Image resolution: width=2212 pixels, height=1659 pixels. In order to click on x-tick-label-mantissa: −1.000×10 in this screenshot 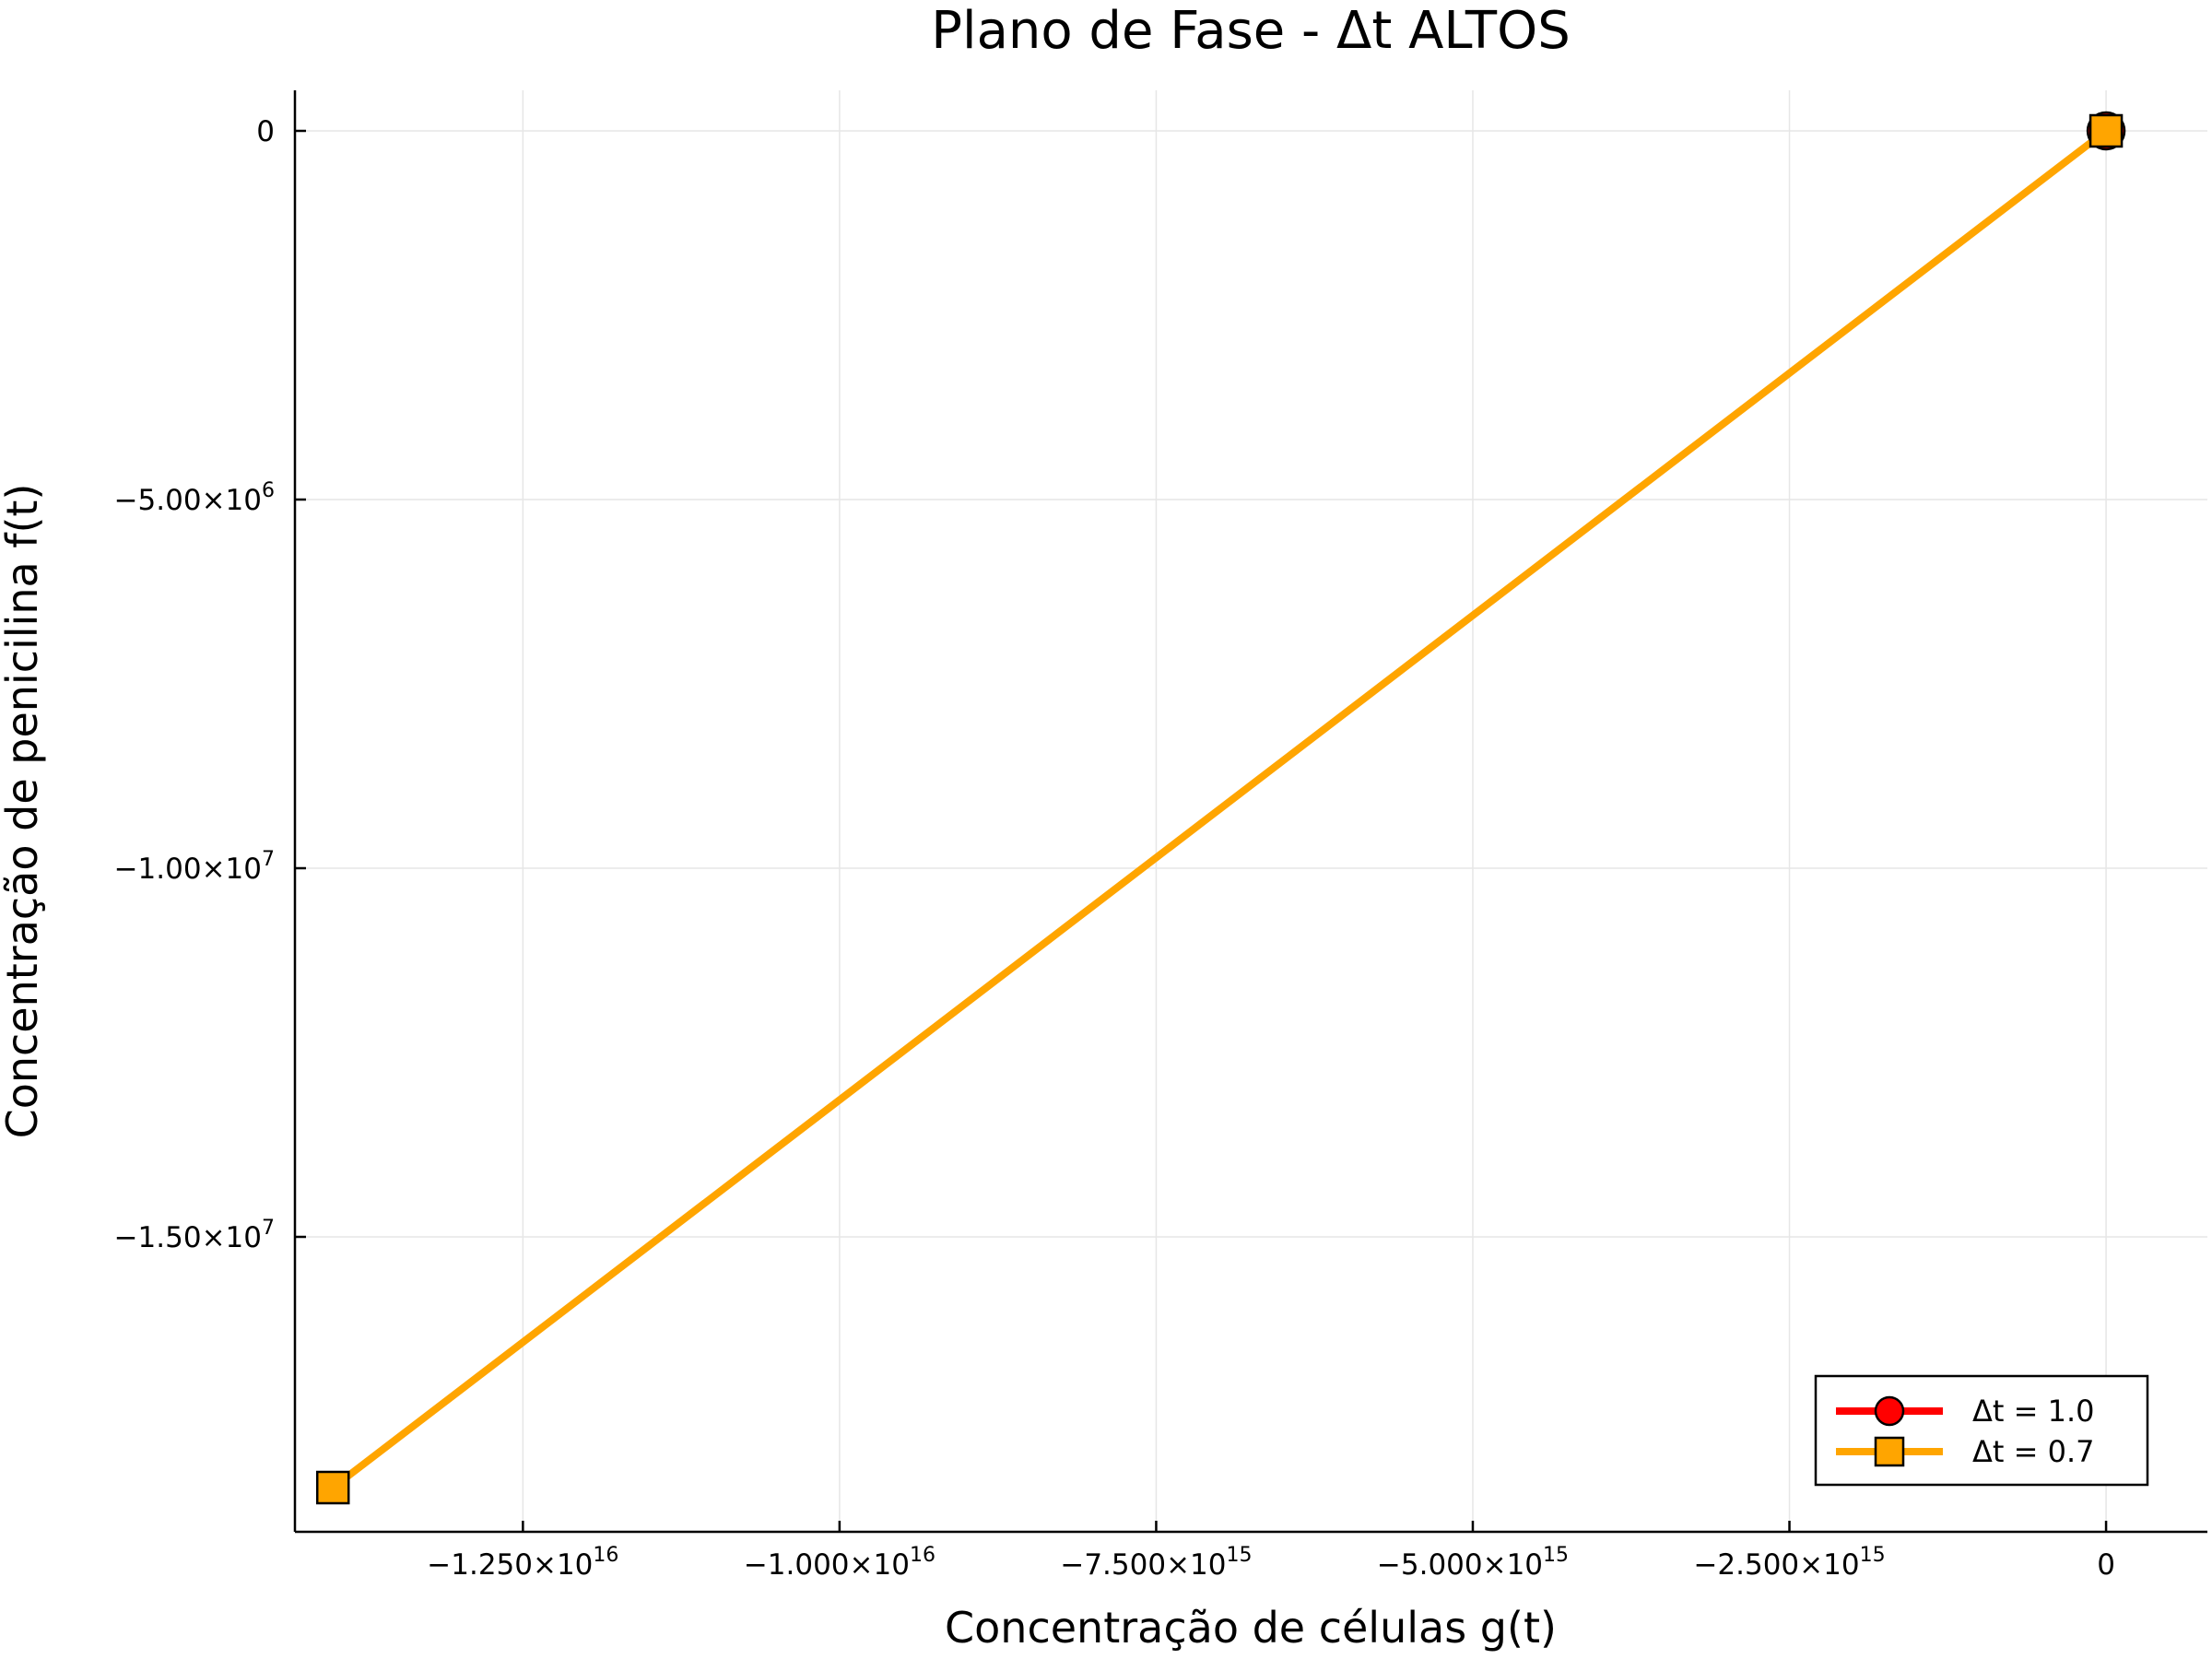, I will do `click(827, 1565)`.